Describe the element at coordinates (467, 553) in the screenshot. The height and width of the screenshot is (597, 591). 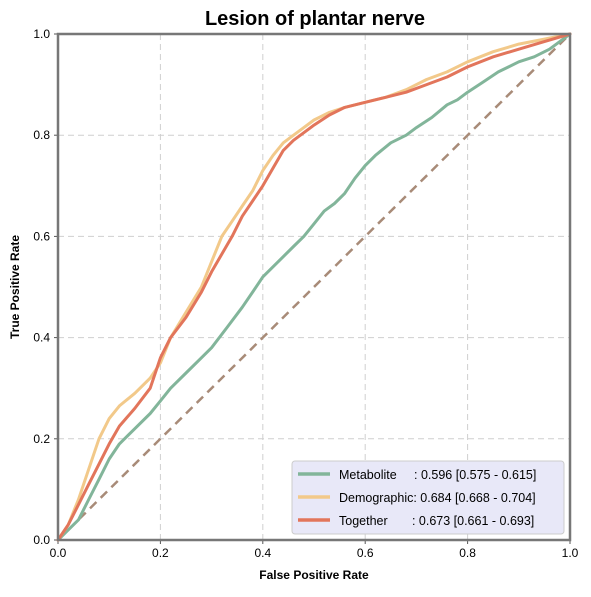
I see `x-tick-label: 0.8` at that location.